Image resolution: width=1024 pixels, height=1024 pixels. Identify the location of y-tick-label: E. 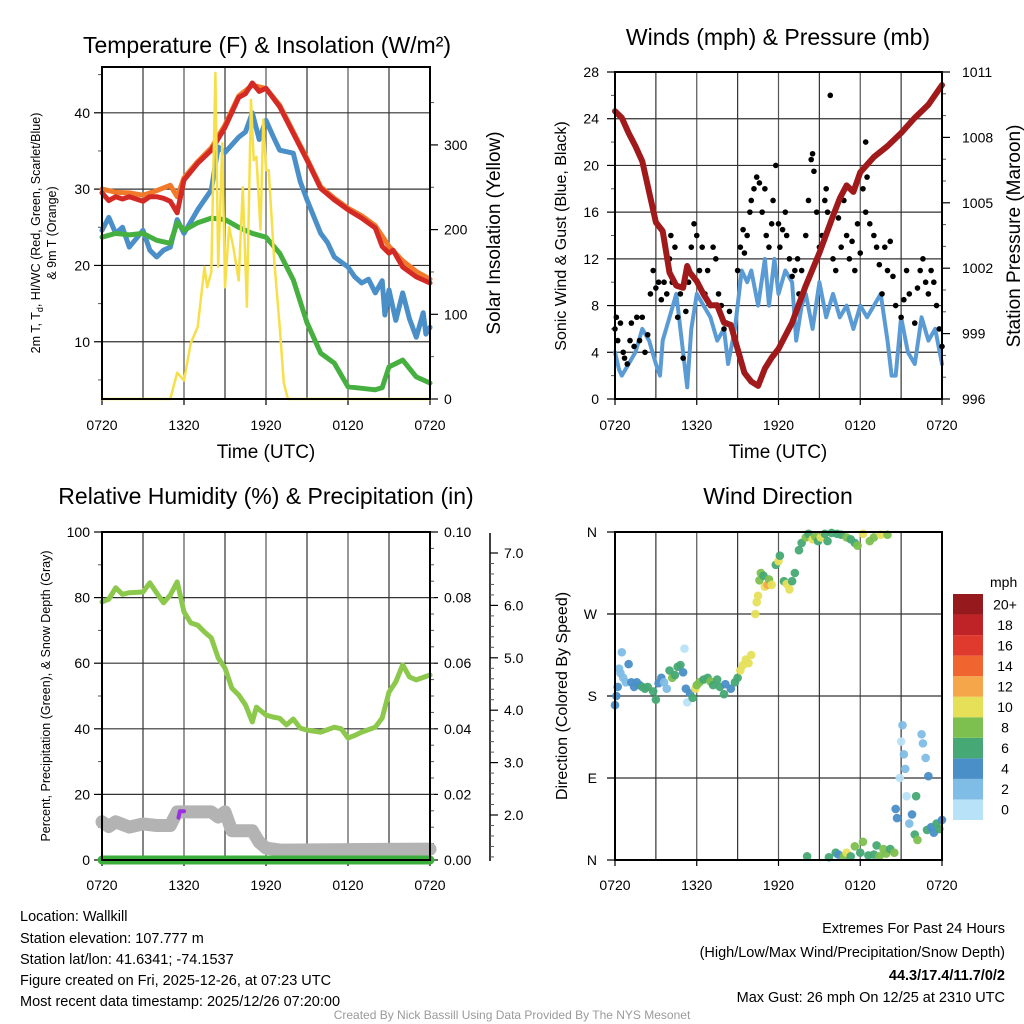
(592, 778).